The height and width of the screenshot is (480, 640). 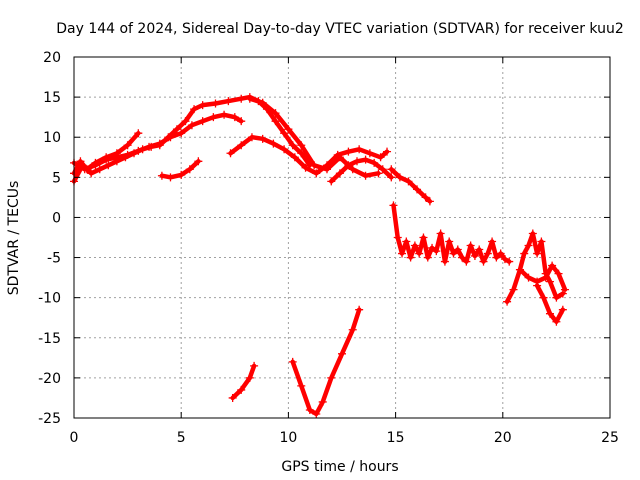 What do you see at coordinates (52, 58) in the screenshot?
I see `y-tick-label: 20` at bounding box center [52, 58].